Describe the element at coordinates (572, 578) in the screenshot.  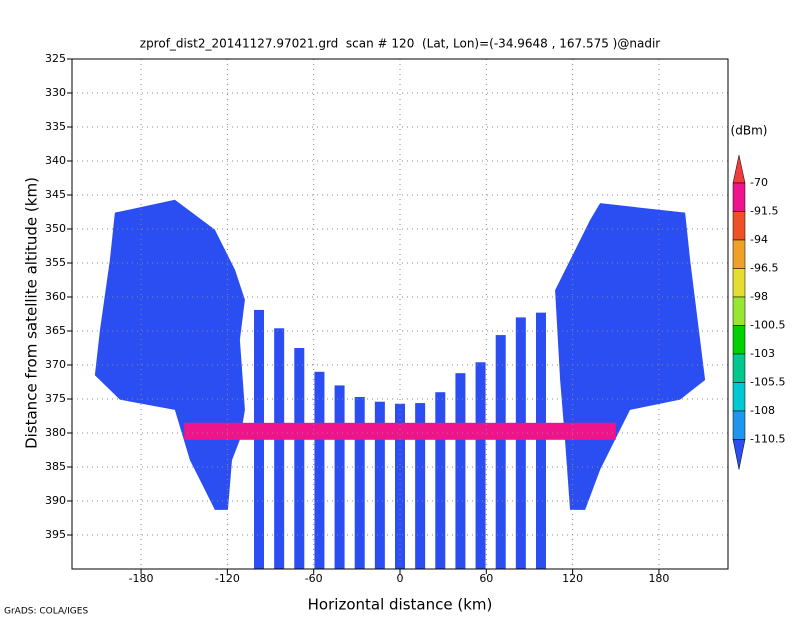
I see `x-tick-label: 120` at that location.